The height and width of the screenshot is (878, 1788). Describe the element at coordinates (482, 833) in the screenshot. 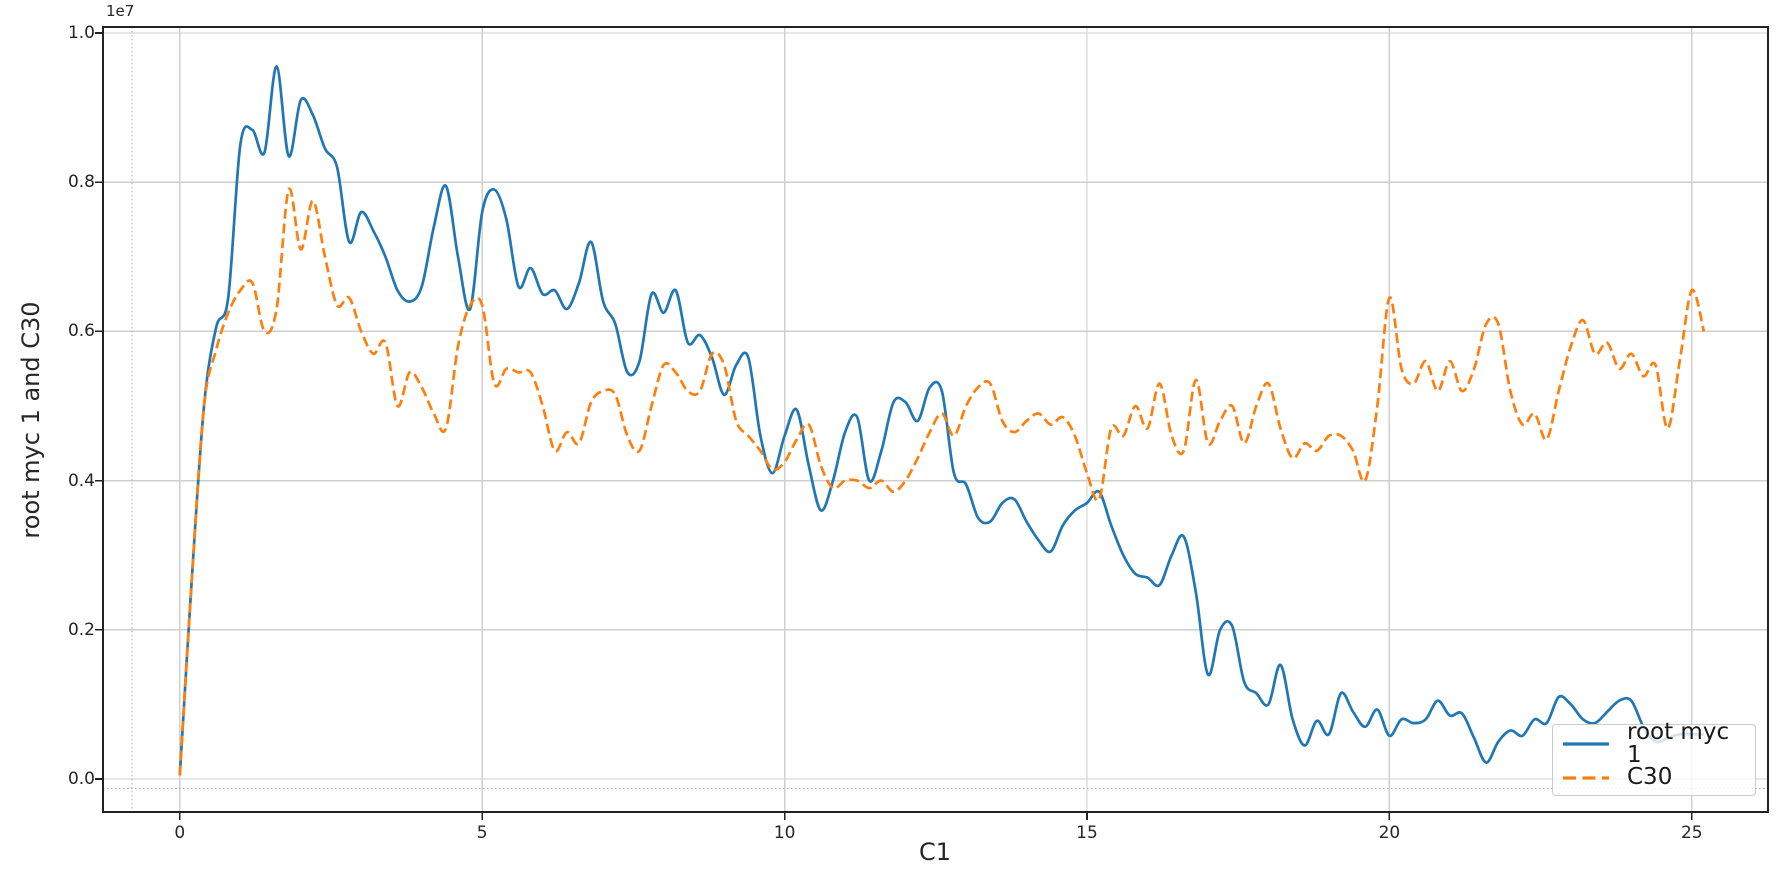

I see `x-tick-label-5: 5` at that location.